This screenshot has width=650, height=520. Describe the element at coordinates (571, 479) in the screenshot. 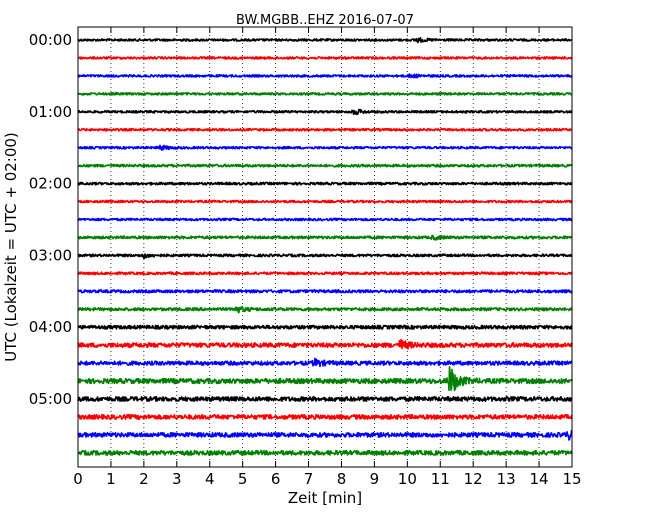

I see `x-tick-label: 15` at that location.